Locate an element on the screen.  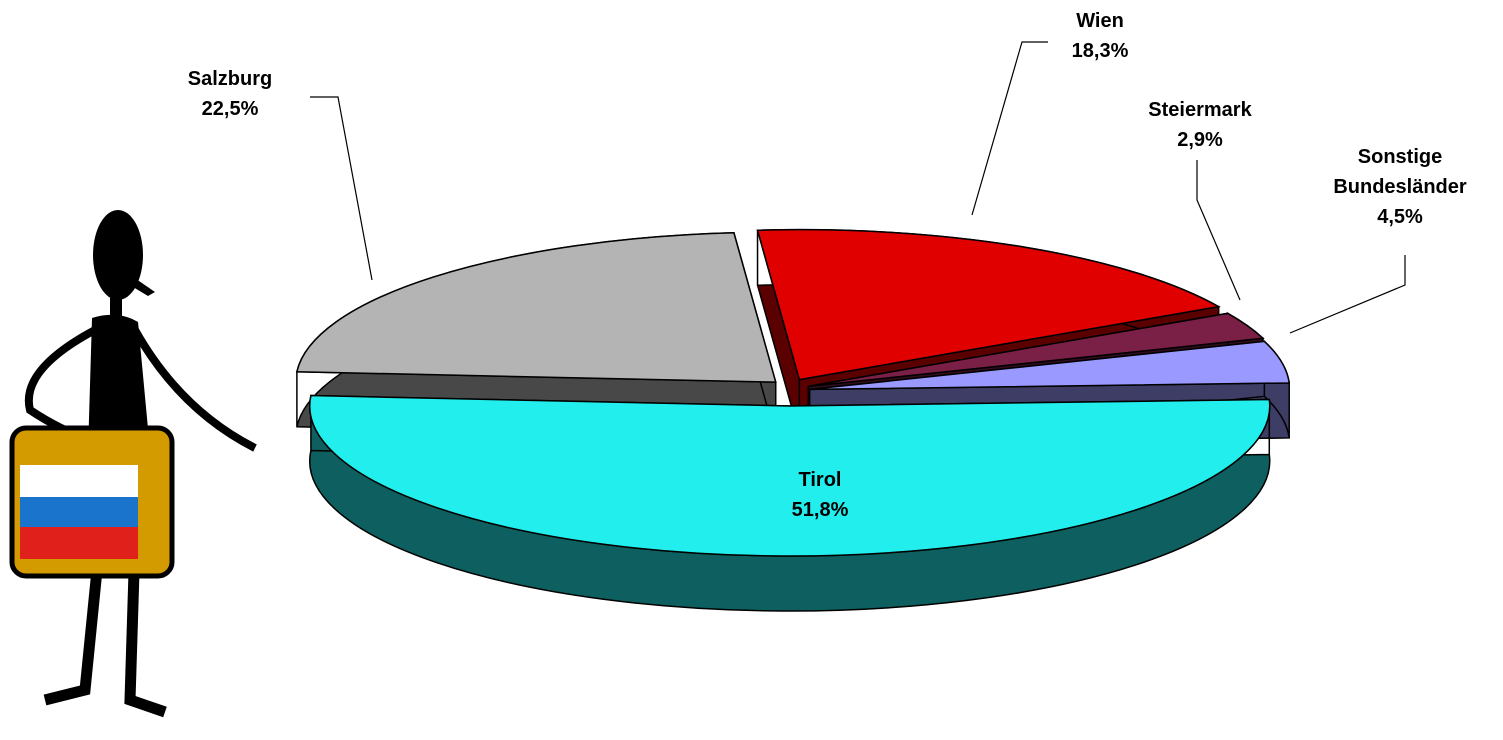
figure-body is located at coordinates (119, 383).